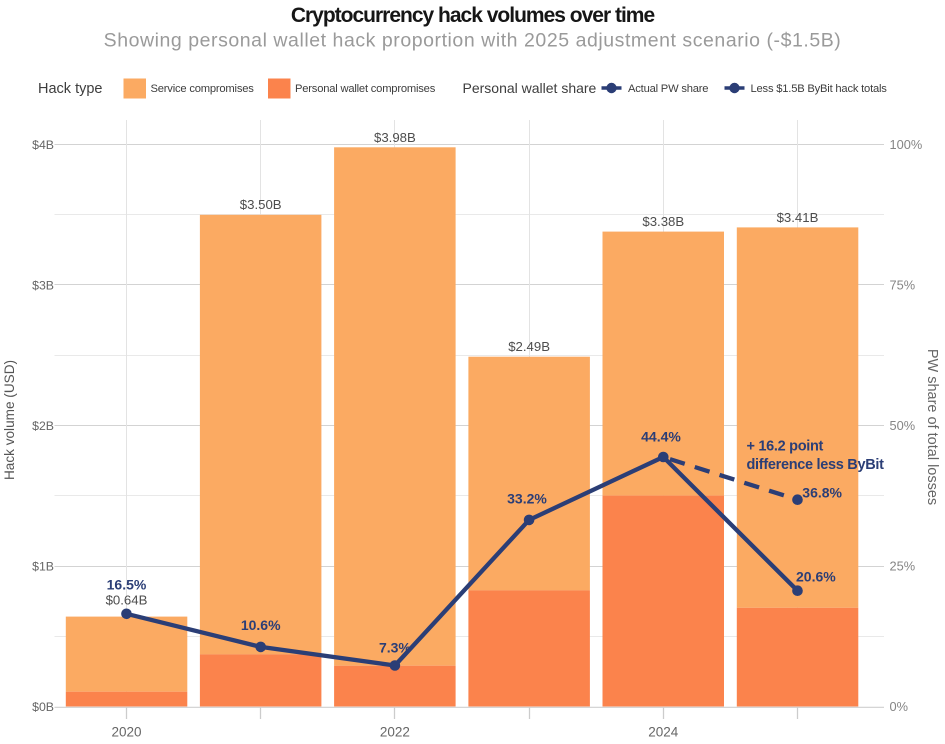  Describe the element at coordinates (798, 217) in the screenshot. I see `svg-text: $3.41B` at that location.